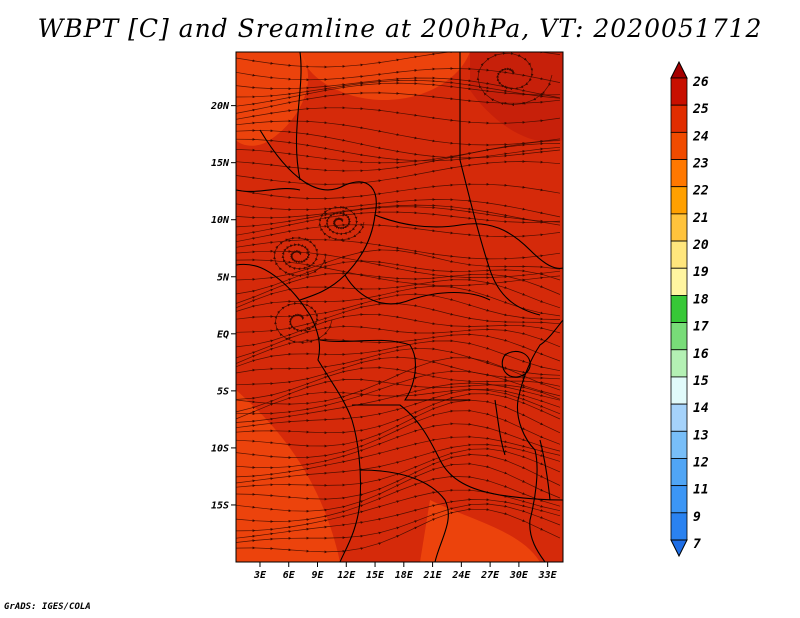 This screenshot has height=618, width=800. What do you see at coordinates (697, 544) in the screenshot?
I see `colorbar-label: 7` at bounding box center [697, 544].